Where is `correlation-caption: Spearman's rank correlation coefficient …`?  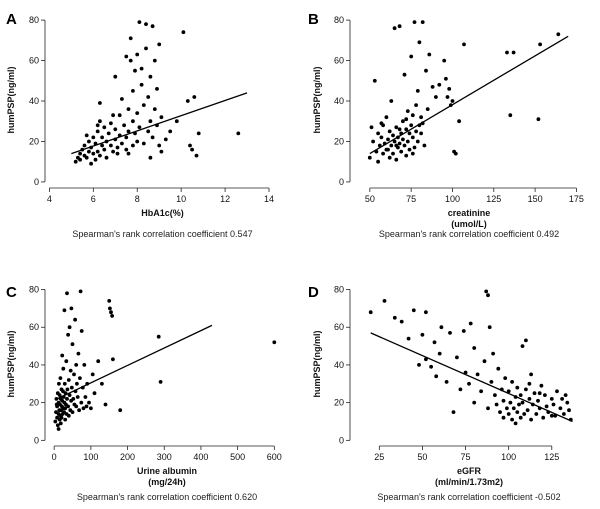
correlation-caption: Spearman's rank correlation coefficient … is located at coordinates (468, 497).